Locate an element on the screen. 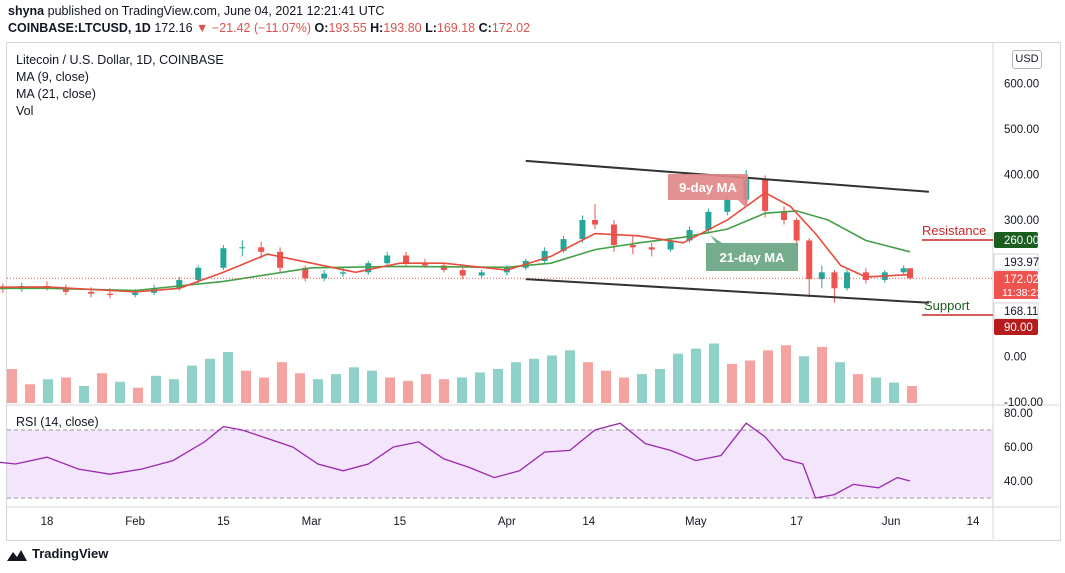 The width and height of the screenshot is (1065, 573). ma21-line is located at coordinates (455, 251).